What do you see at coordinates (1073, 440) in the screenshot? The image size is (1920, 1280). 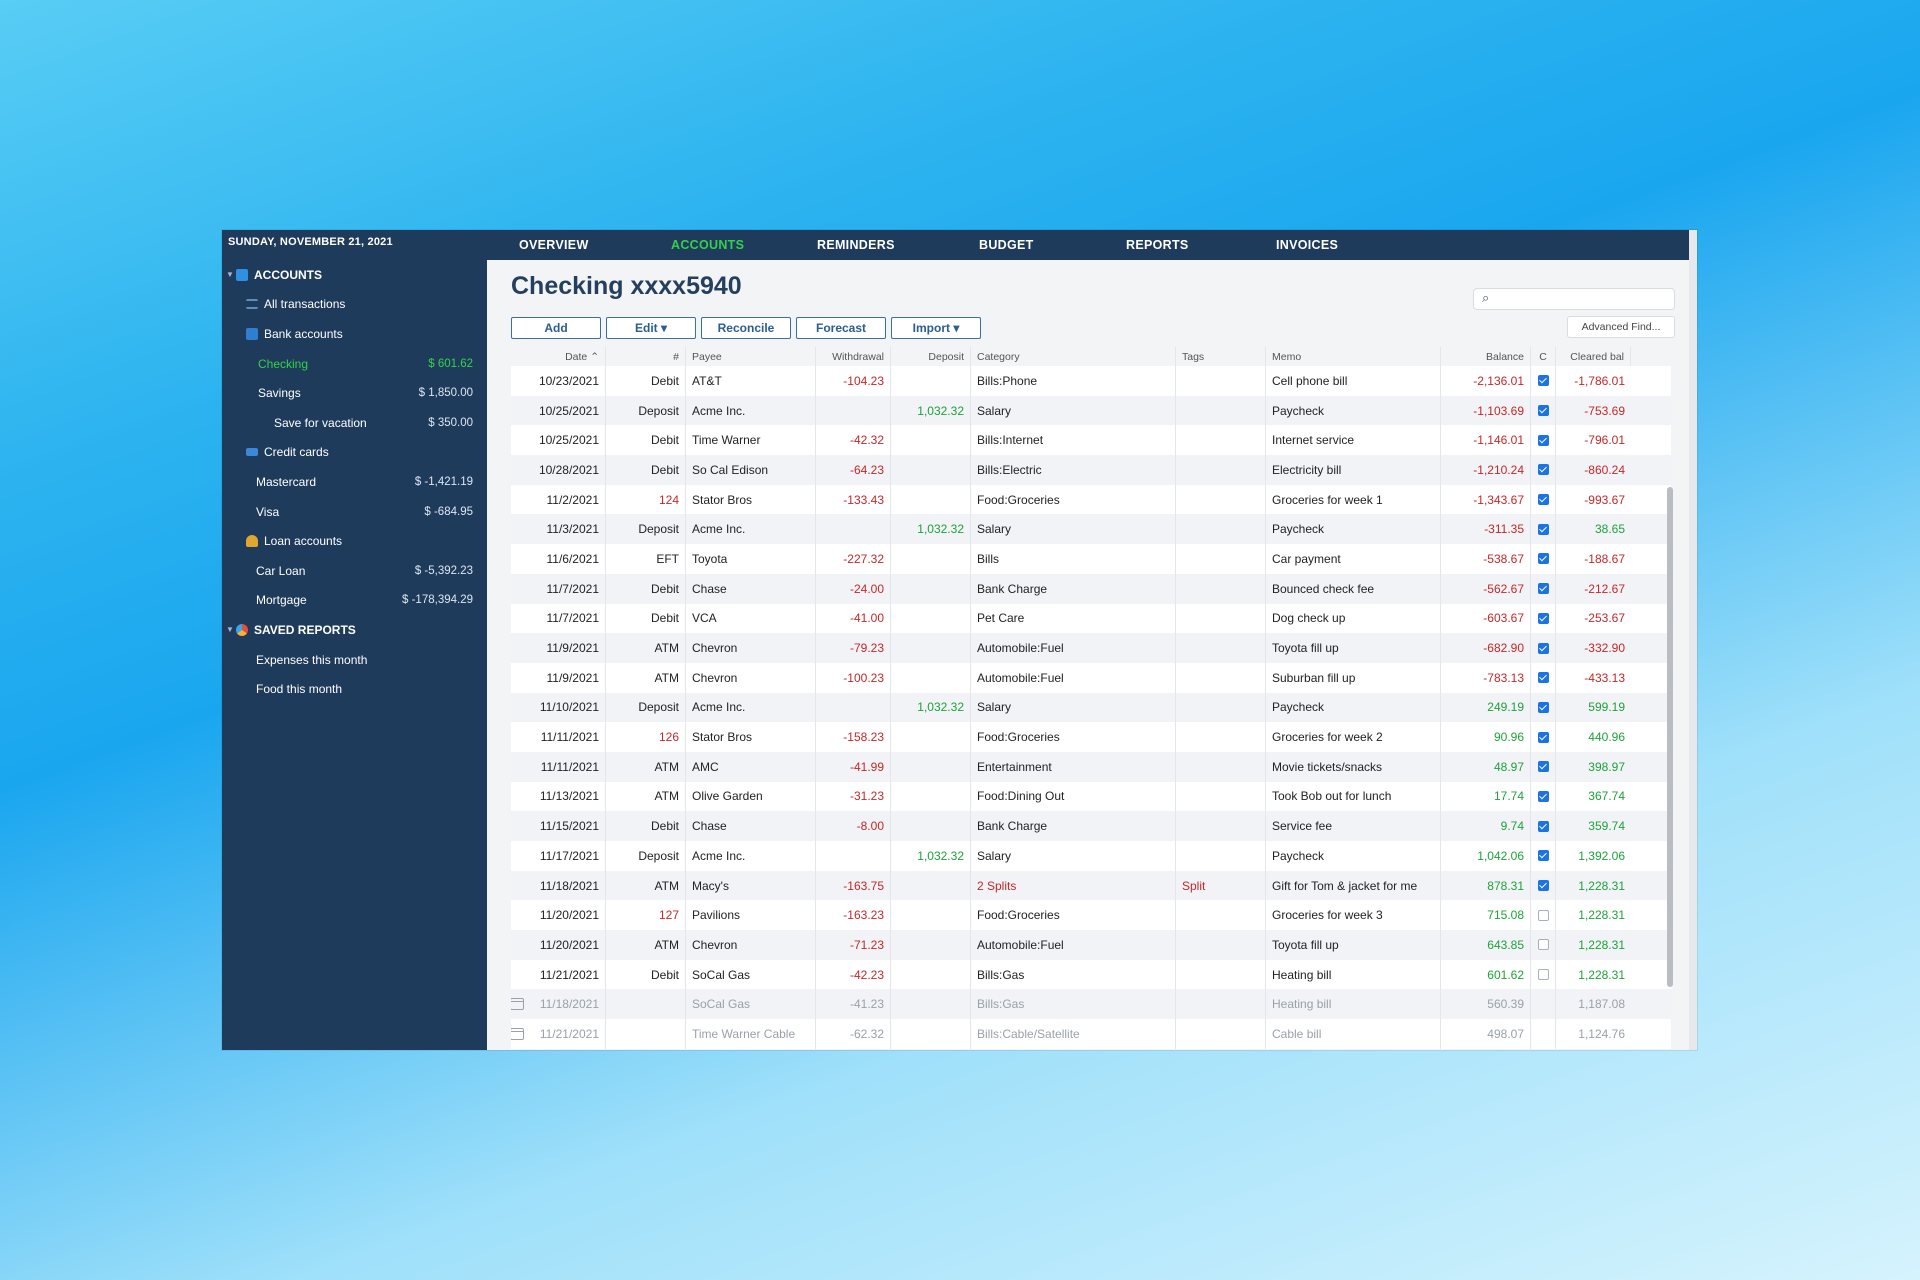 I see `cell-category: Bills:Internet` at bounding box center [1073, 440].